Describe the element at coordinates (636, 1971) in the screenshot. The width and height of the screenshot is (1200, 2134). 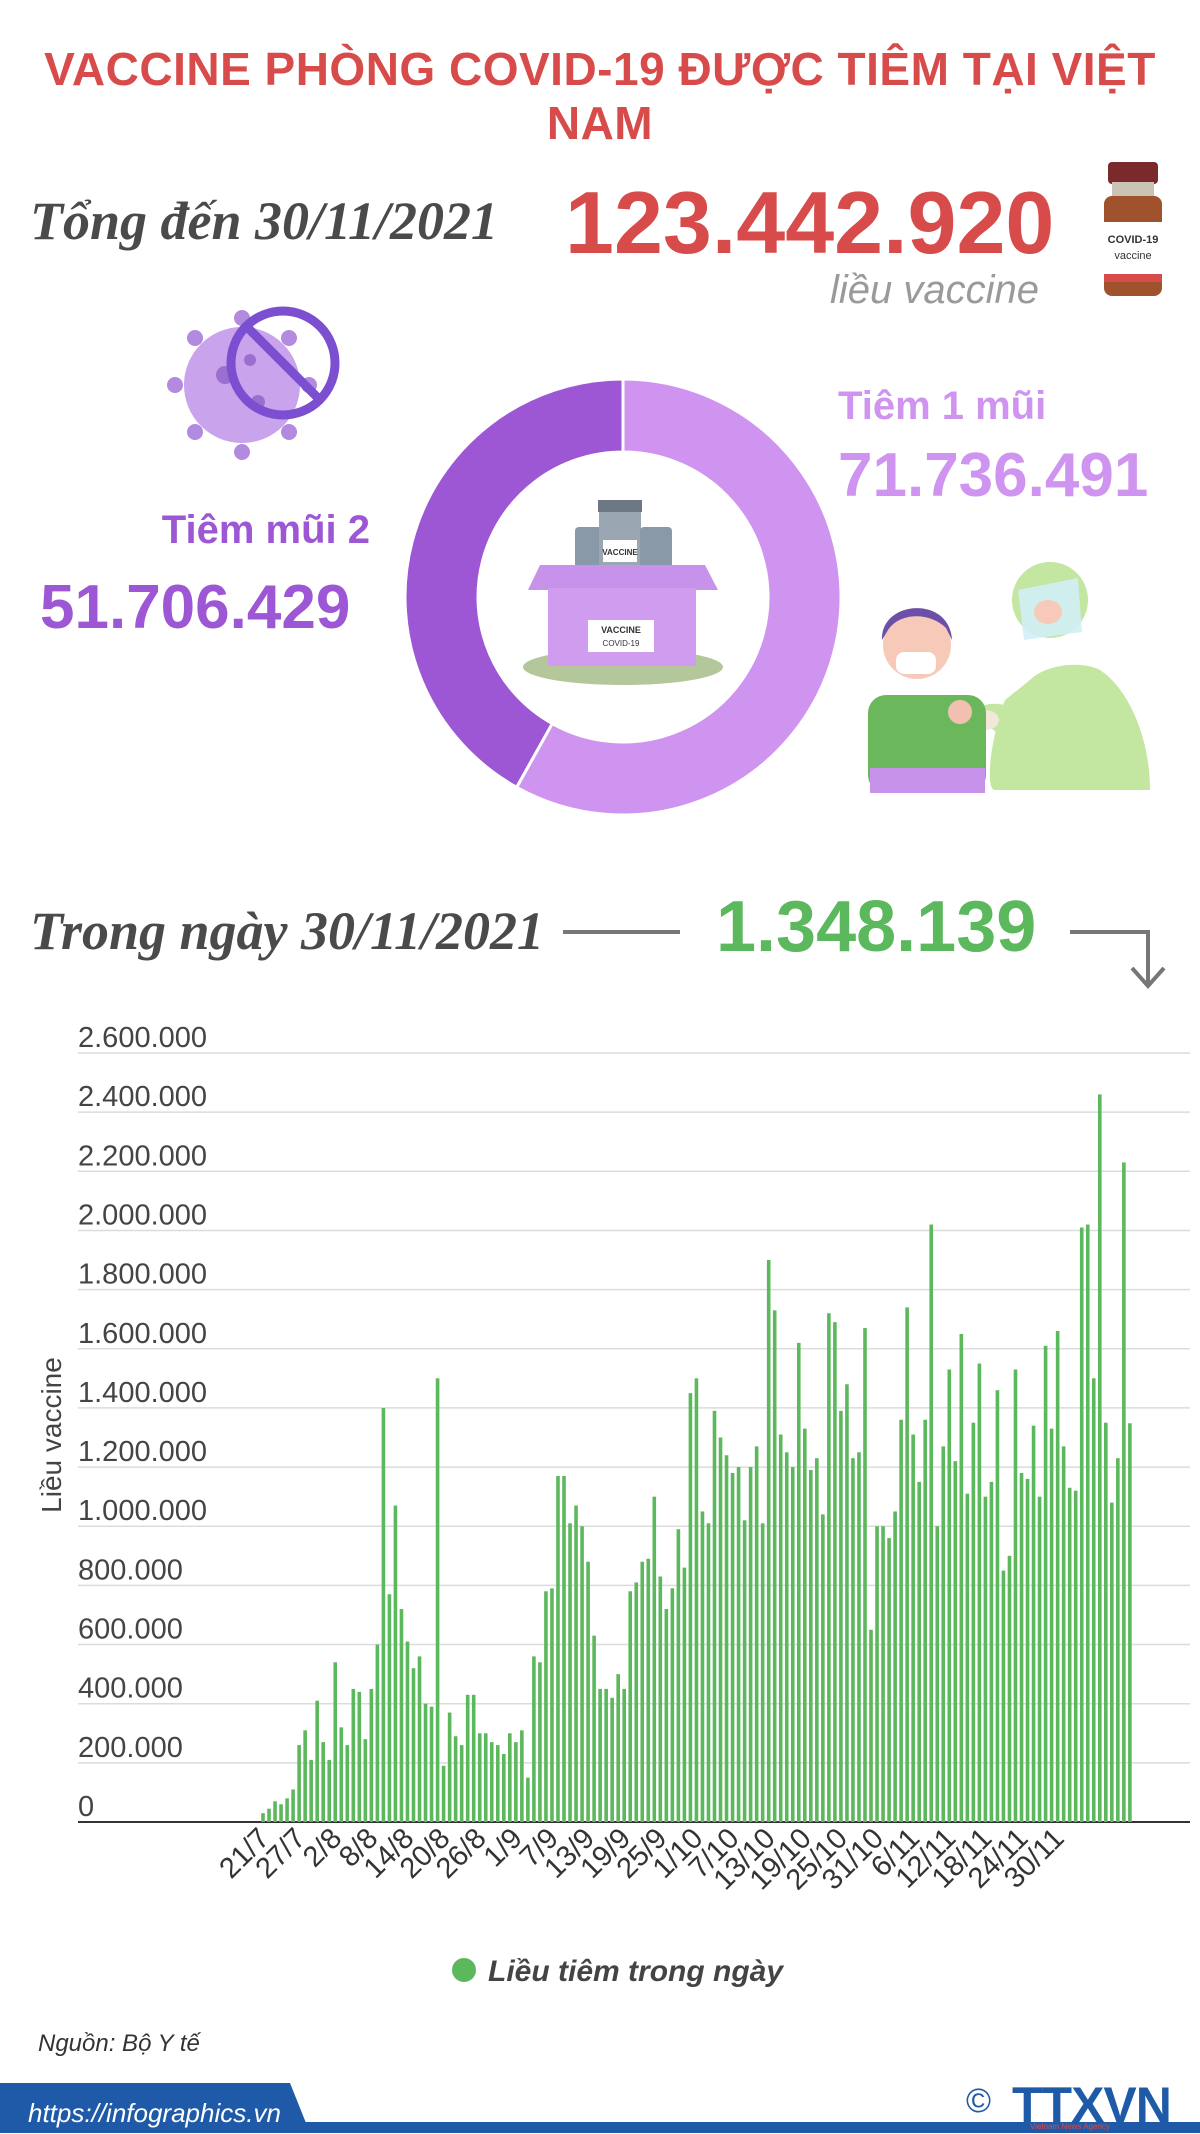
I see `legend-label: Liều tiêm trong ngày` at that location.